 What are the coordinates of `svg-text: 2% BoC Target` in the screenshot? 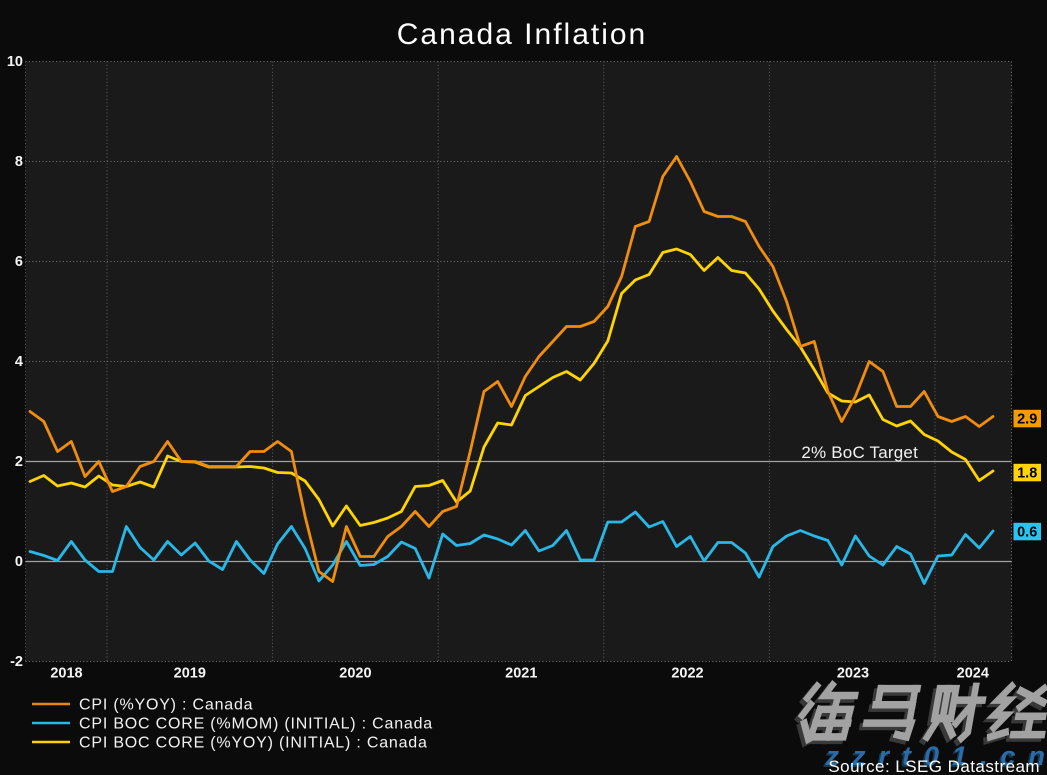 It's located at (859, 452).